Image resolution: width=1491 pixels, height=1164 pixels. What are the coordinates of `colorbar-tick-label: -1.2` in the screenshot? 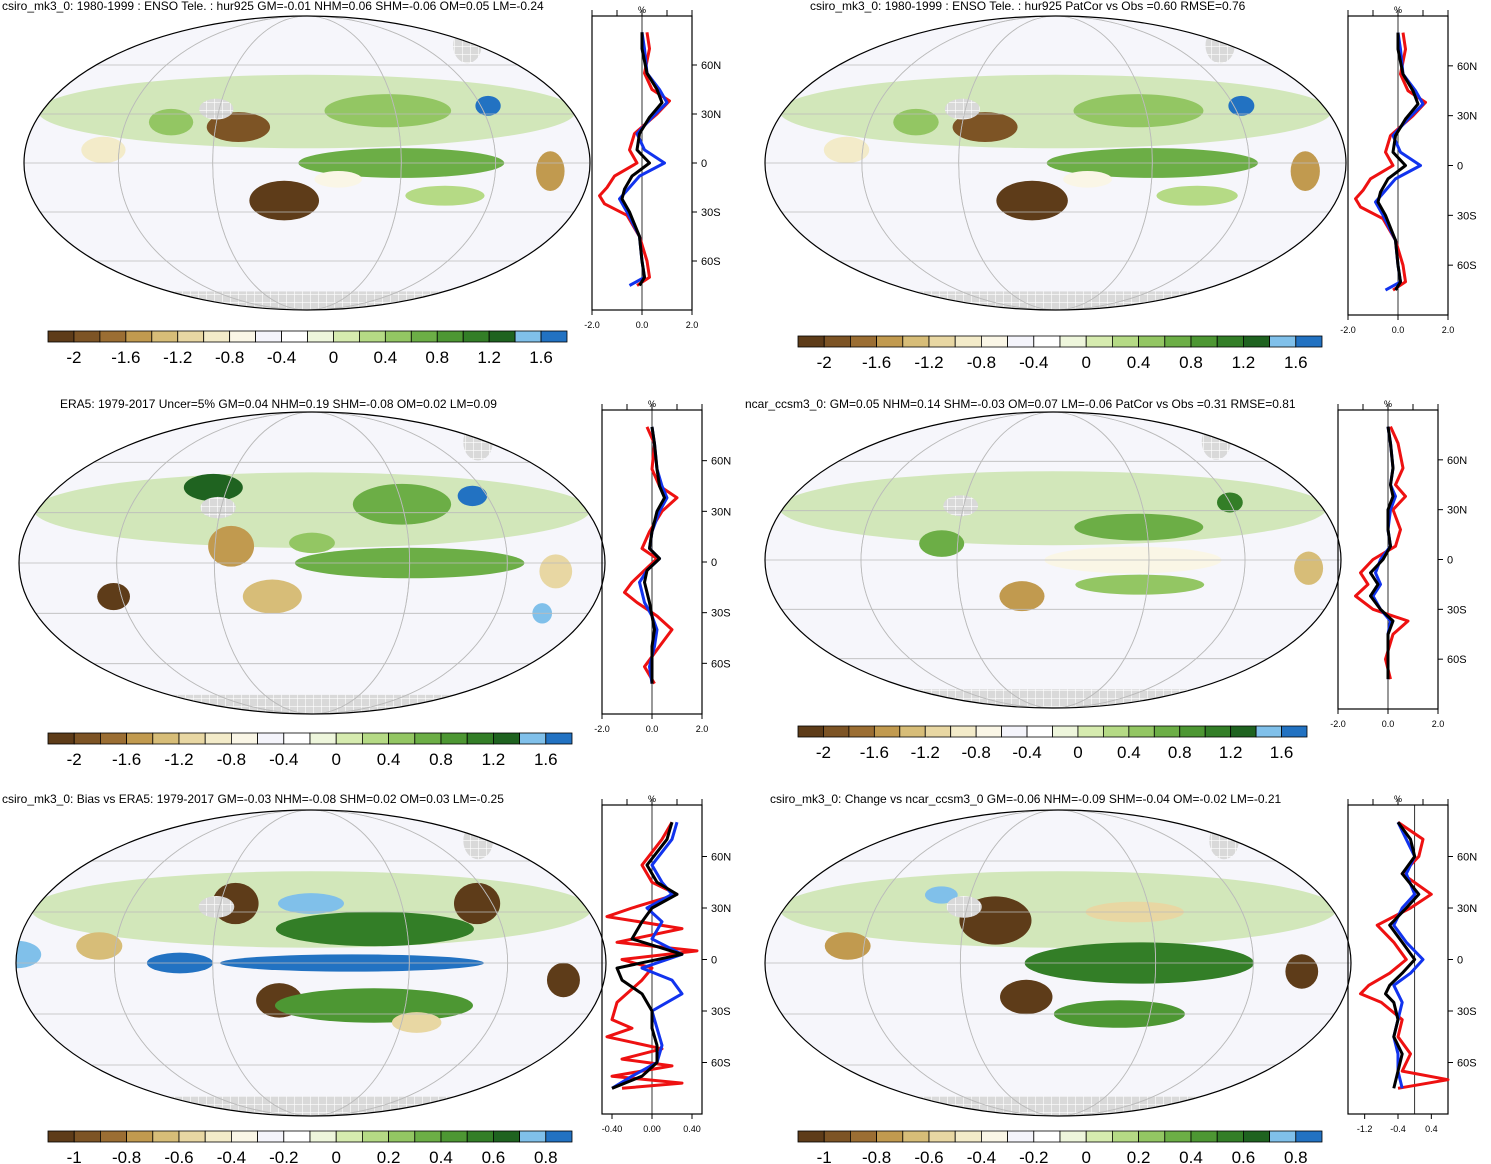 It's located at (177, 357).